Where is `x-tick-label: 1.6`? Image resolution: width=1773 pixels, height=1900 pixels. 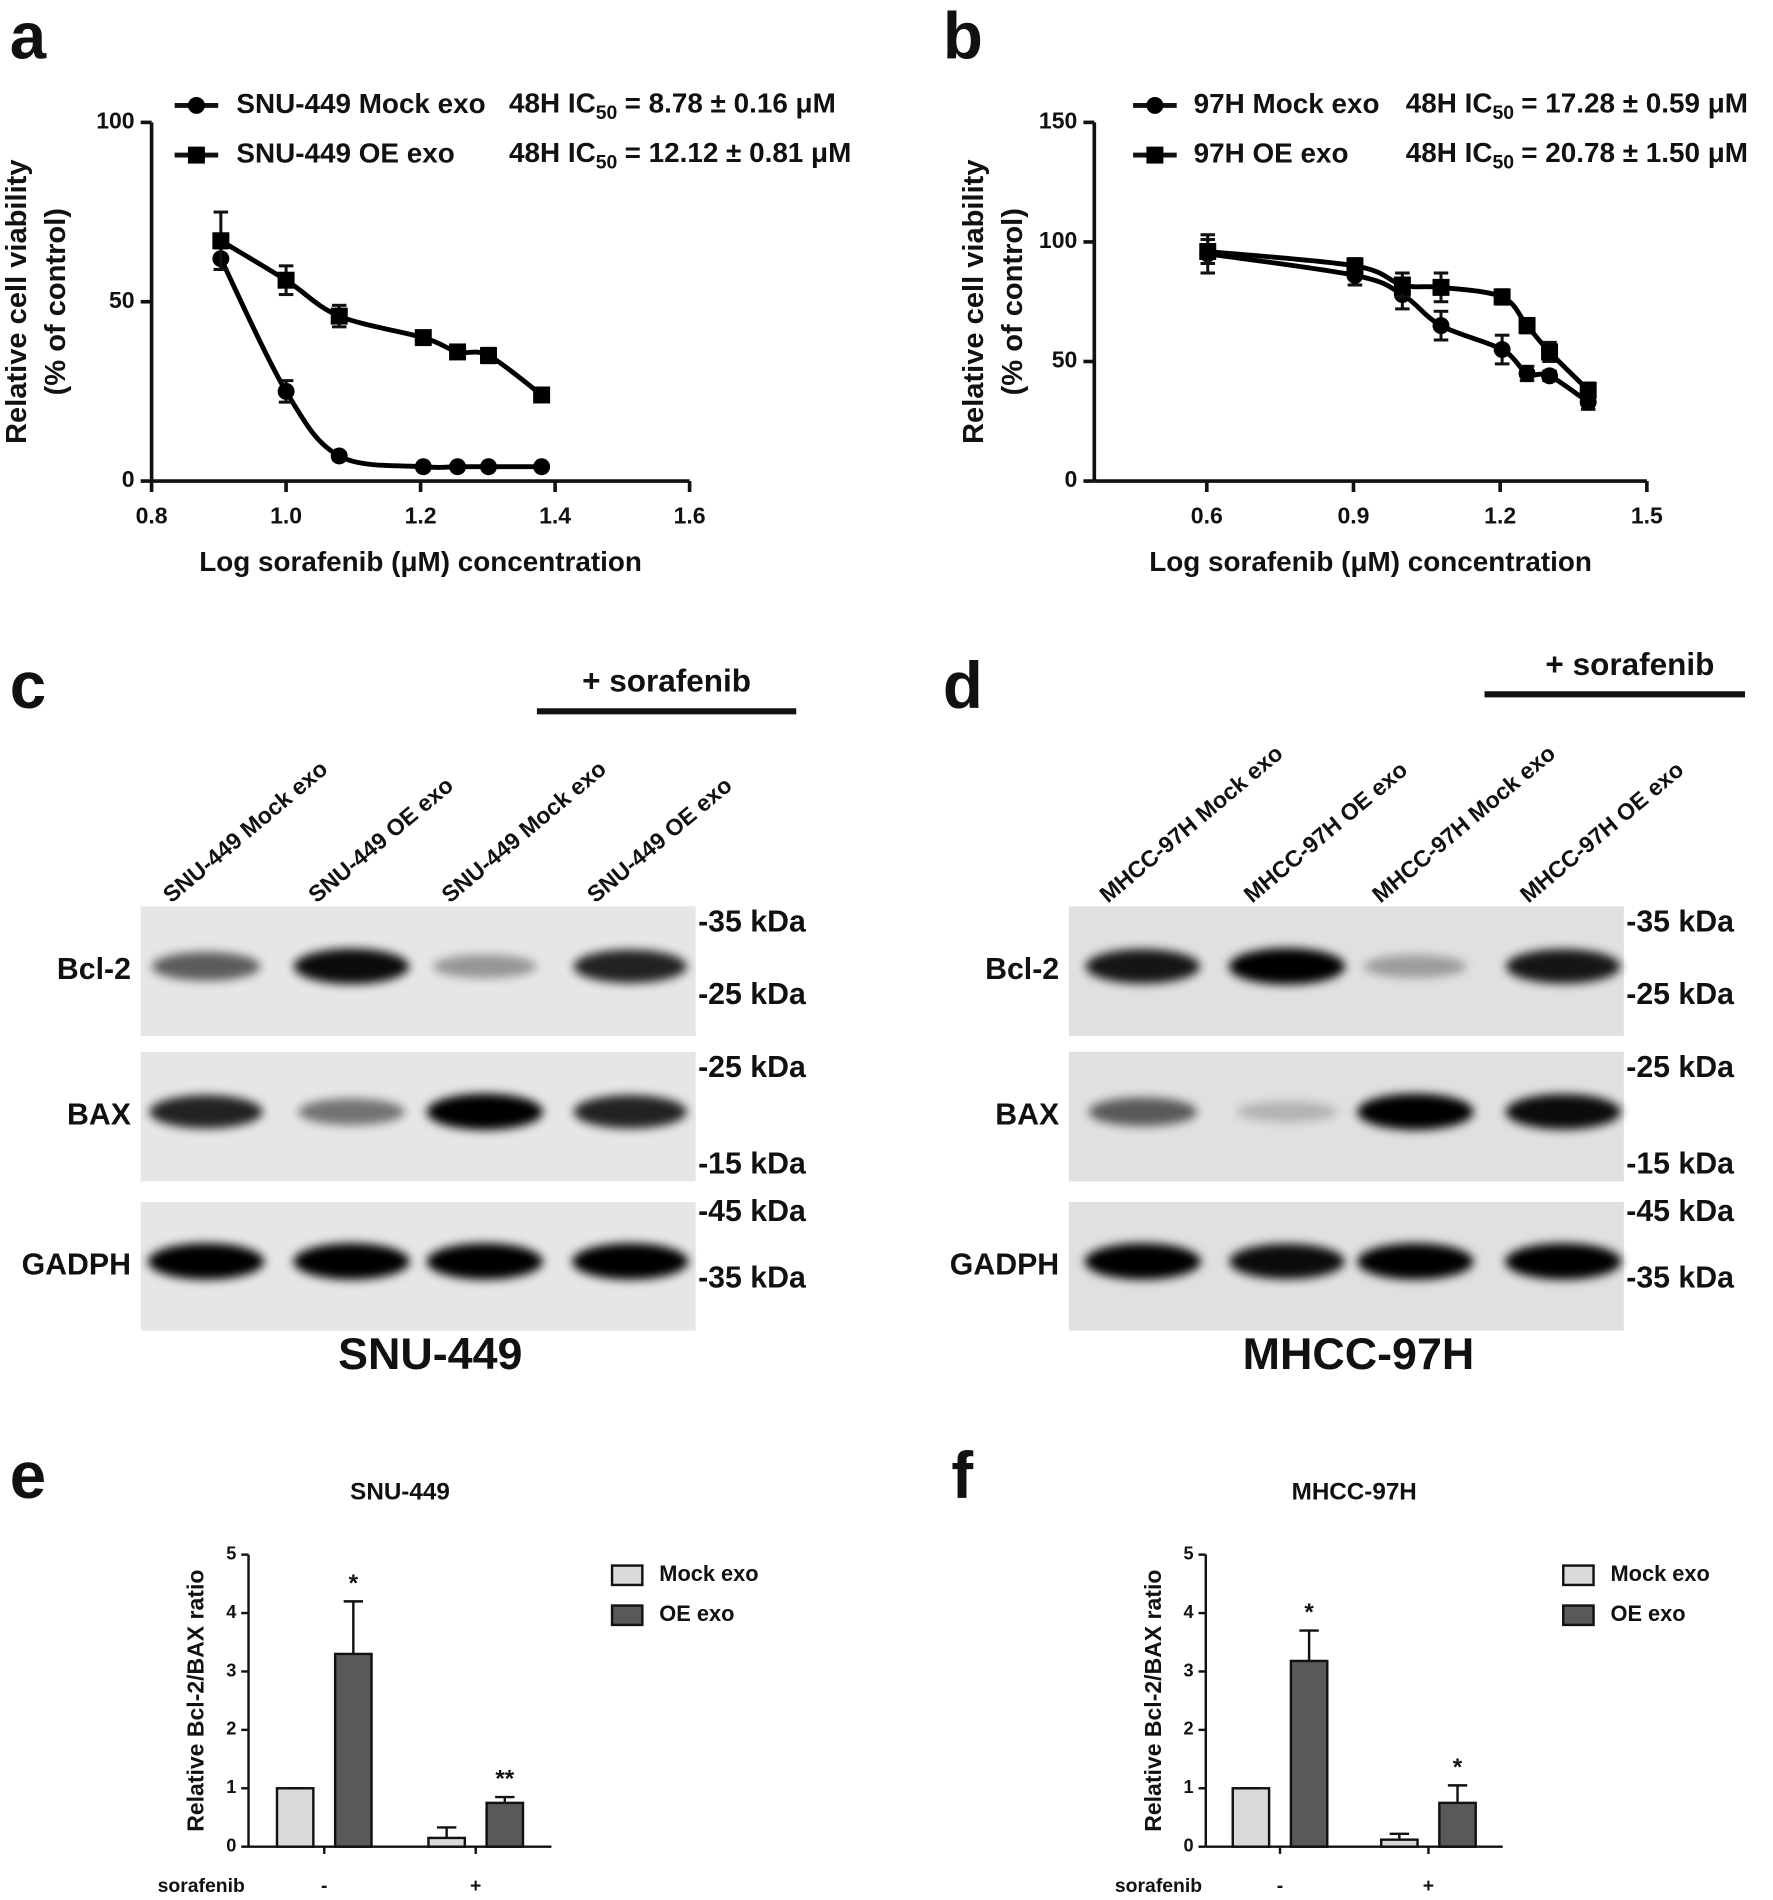 x-tick-label: 1.6 is located at coordinates (690, 515).